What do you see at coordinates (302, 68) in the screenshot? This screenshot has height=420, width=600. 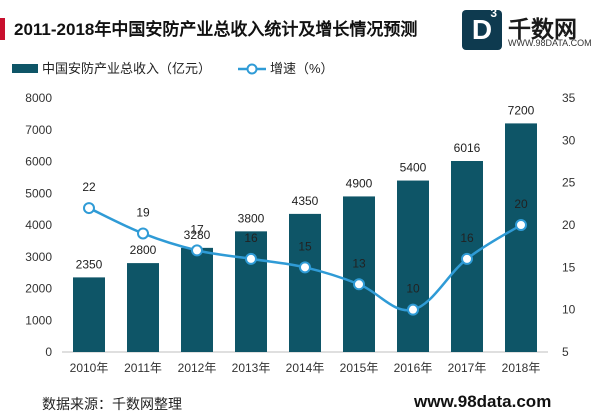 I see `legend-line-label: 增速（%）` at bounding box center [302, 68].